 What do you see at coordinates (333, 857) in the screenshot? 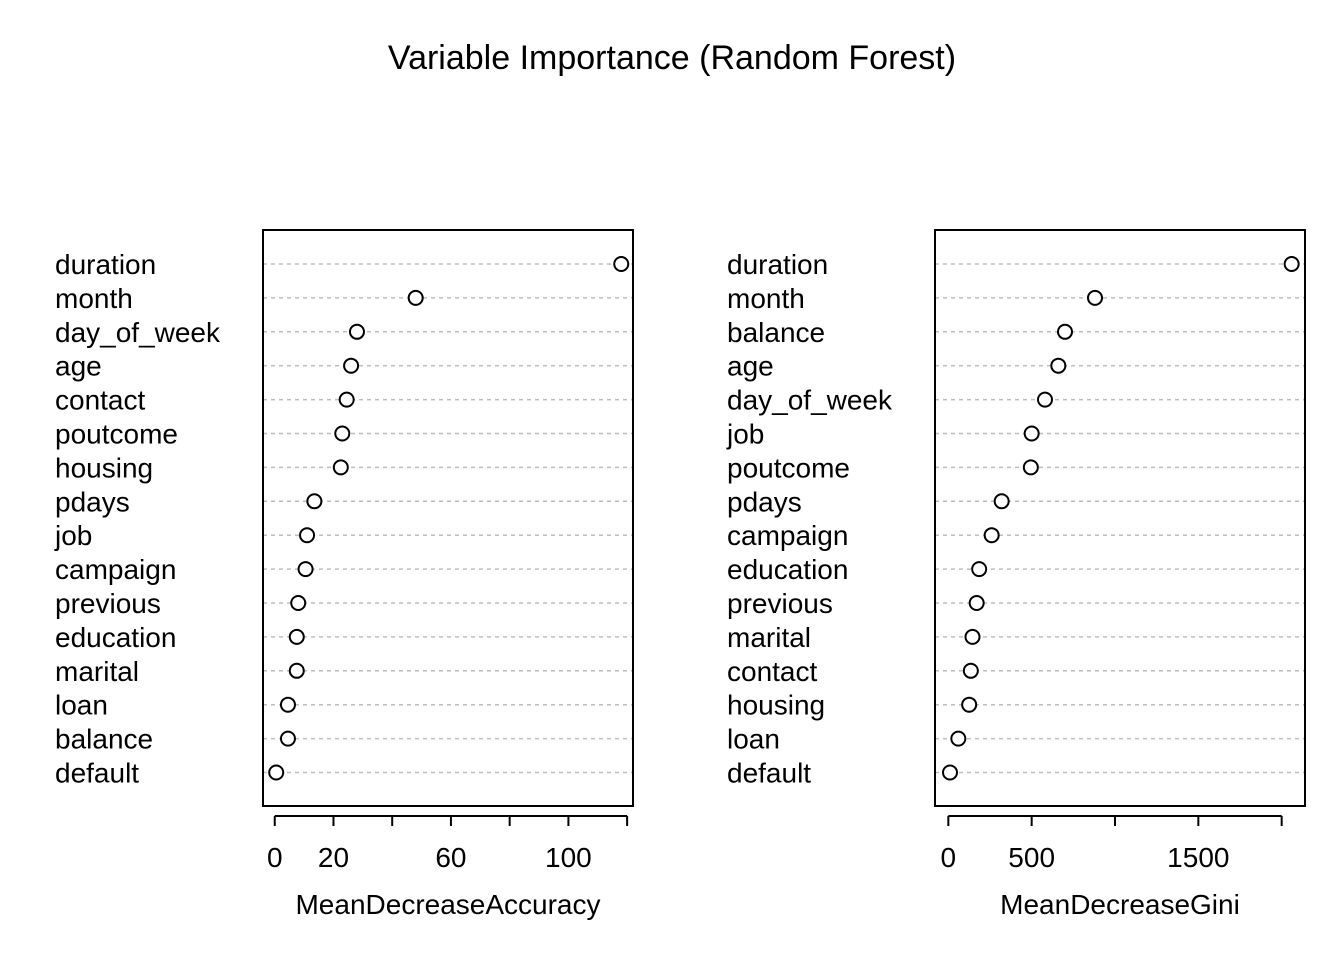
I see `x-tick-label: 20` at bounding box center [333, 857].